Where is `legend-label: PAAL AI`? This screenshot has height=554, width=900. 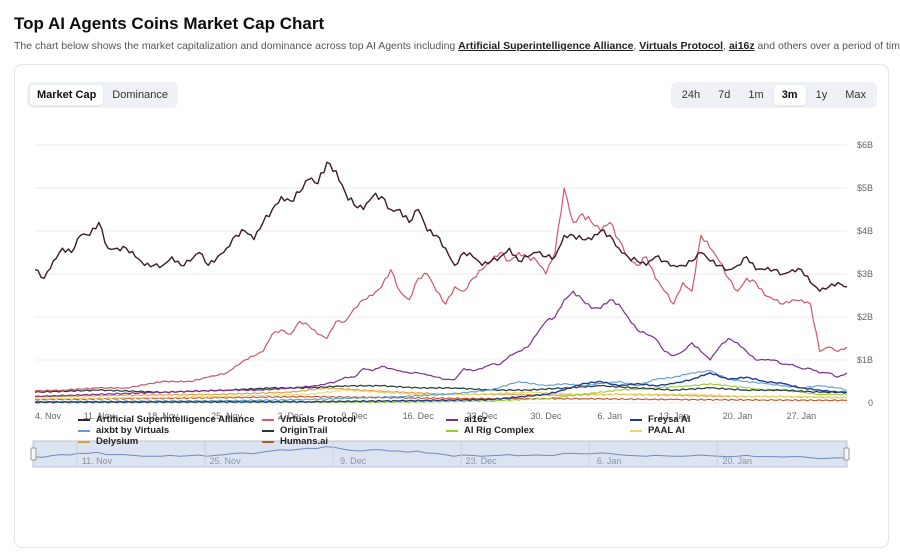
legend-label: PAAL AI is located at coordinates (666, 430).